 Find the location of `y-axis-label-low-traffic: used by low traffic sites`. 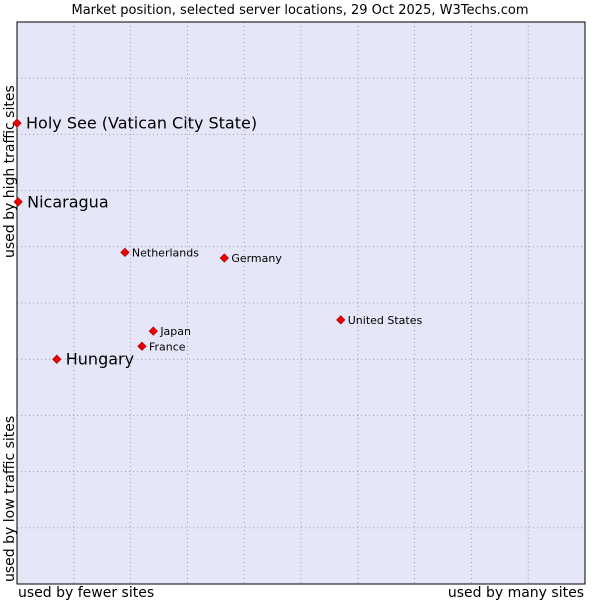

y-axis-label-low-traffic: used by low traffic sites is located at coordinates (10, 499).